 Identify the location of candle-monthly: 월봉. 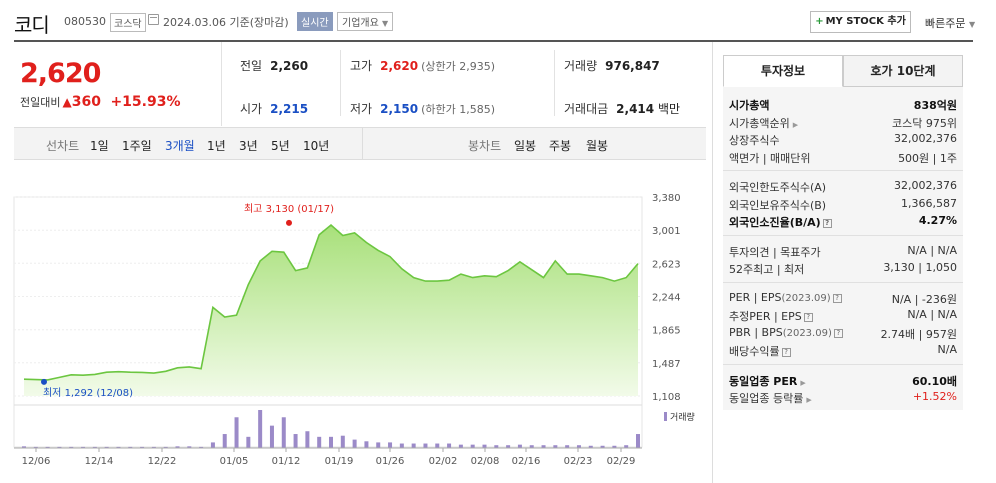
(597, 146).